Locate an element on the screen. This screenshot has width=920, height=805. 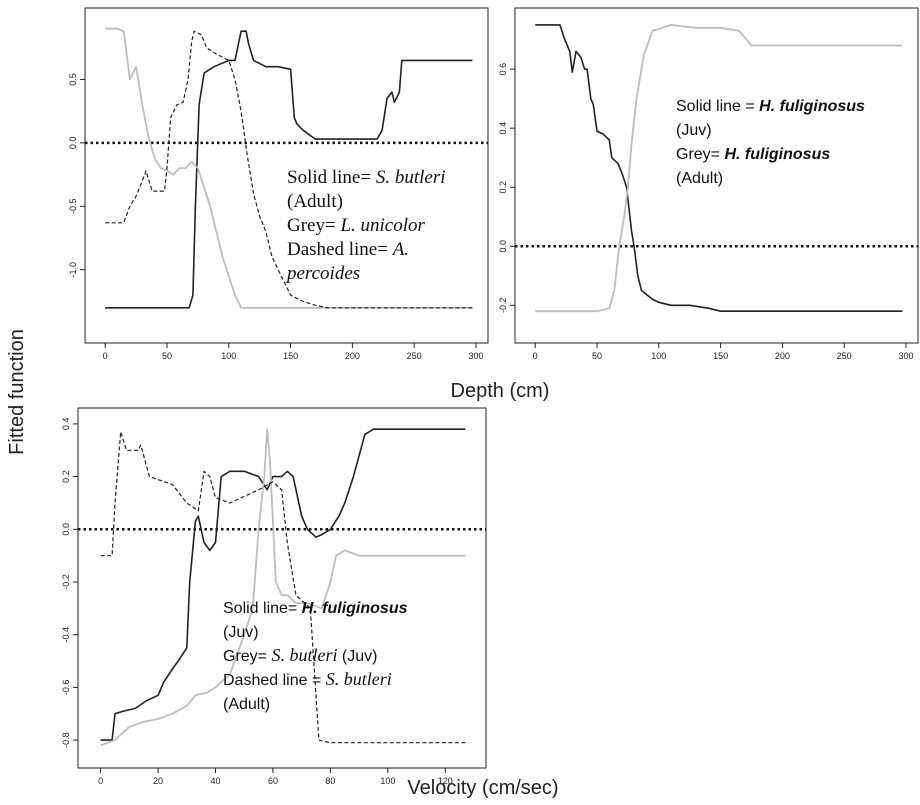
depth-right-legend-line: (Juv) is located at coordinates (694, 130).